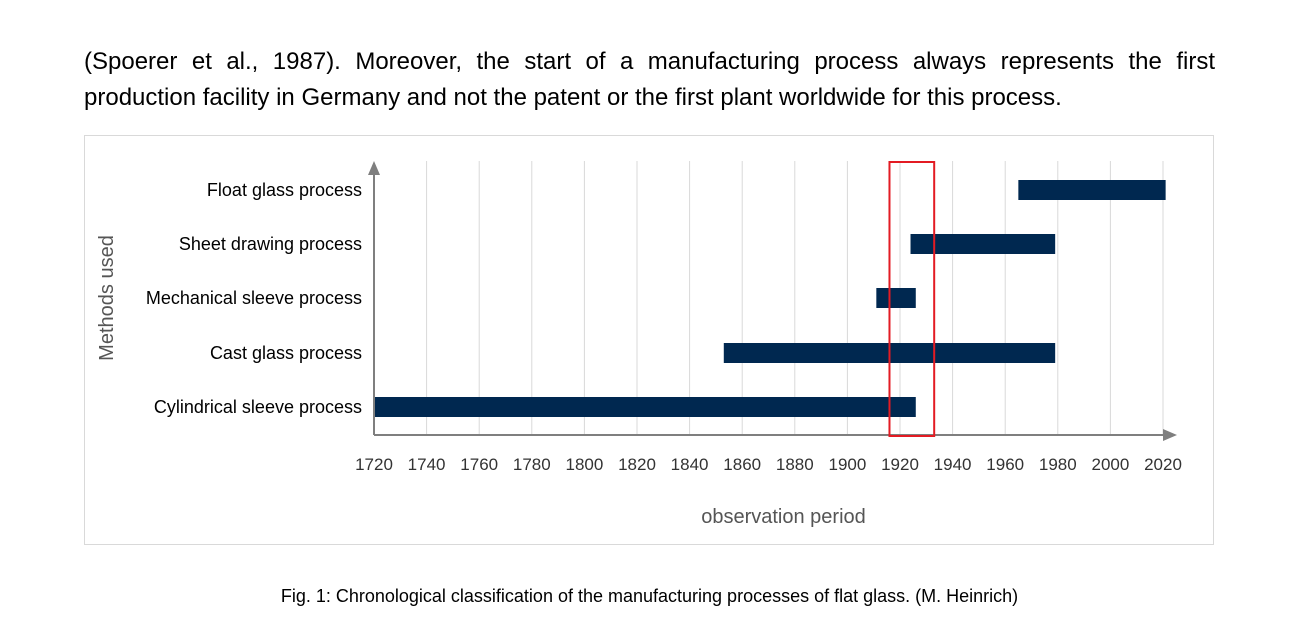 The width and height of the screenshot is (1299, 635). I want to click on x-tick-label: 2000, so click(1110, 464).